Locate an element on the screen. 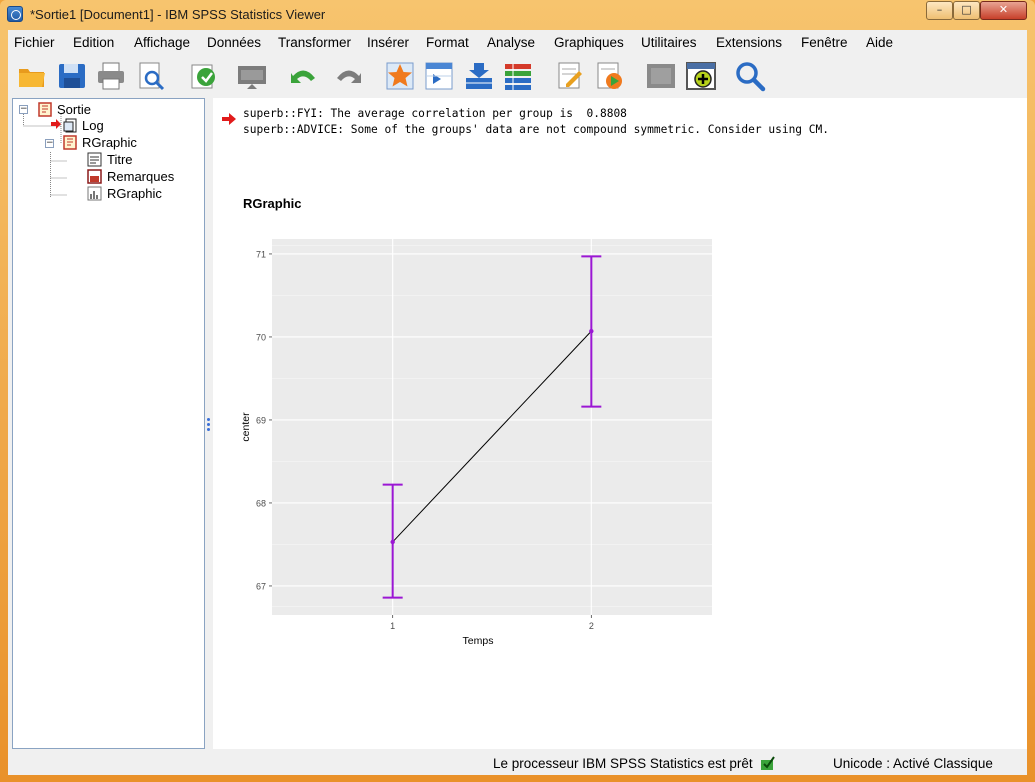  pane-splitter is located at coordinates (209, 423).